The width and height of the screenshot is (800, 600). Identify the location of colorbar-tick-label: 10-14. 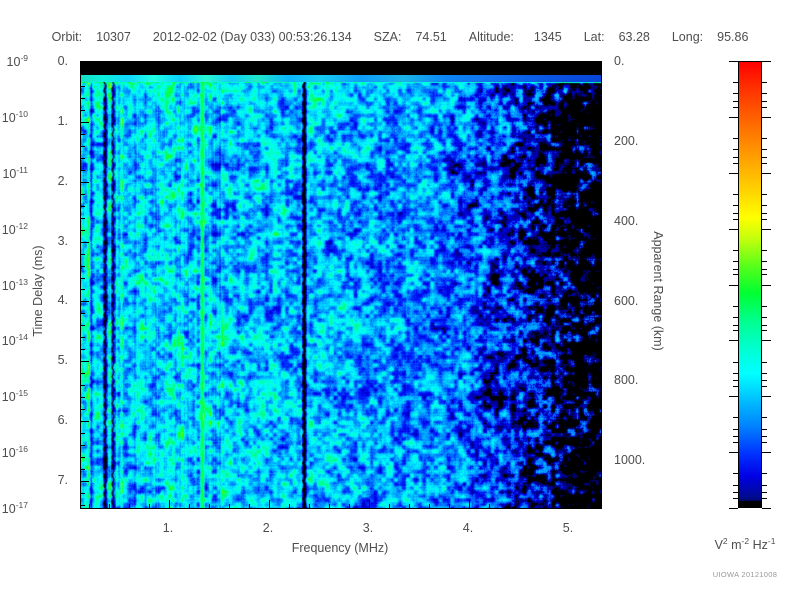
(14, 340).